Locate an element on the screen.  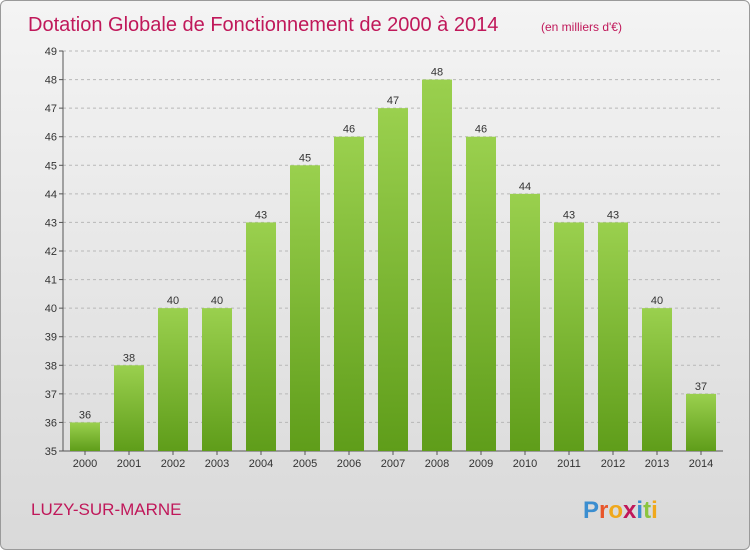
x-tick-label: 2007 is located at coordinates (393, 464).